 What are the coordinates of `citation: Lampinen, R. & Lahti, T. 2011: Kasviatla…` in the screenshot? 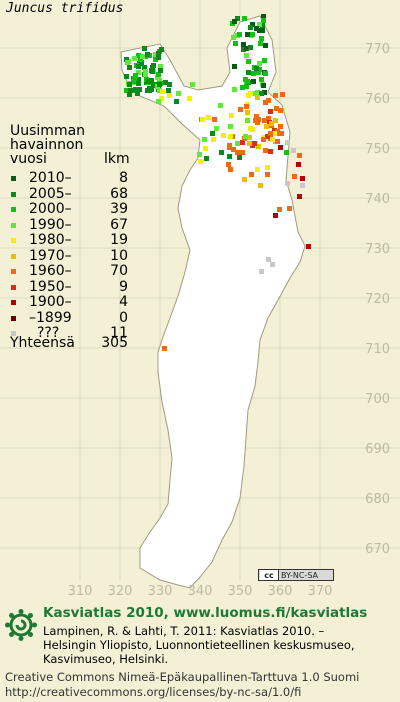 It's located at (199, 645).